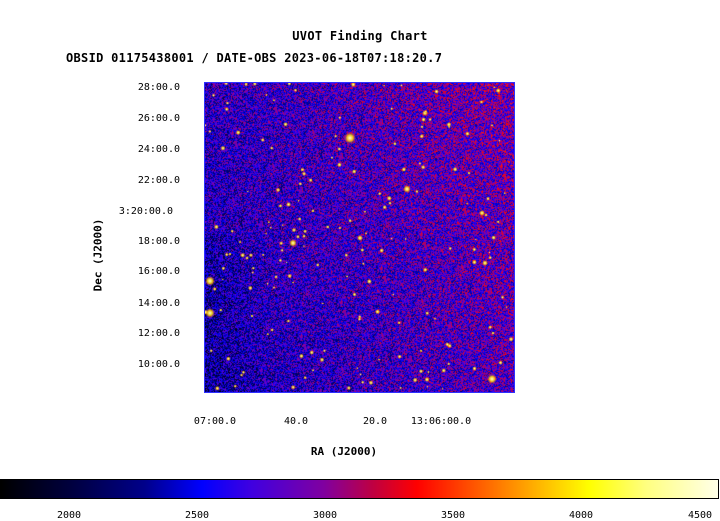 The width and height of the screenshot is (720, 521). I want to click on colorbar, so click(359, 489).